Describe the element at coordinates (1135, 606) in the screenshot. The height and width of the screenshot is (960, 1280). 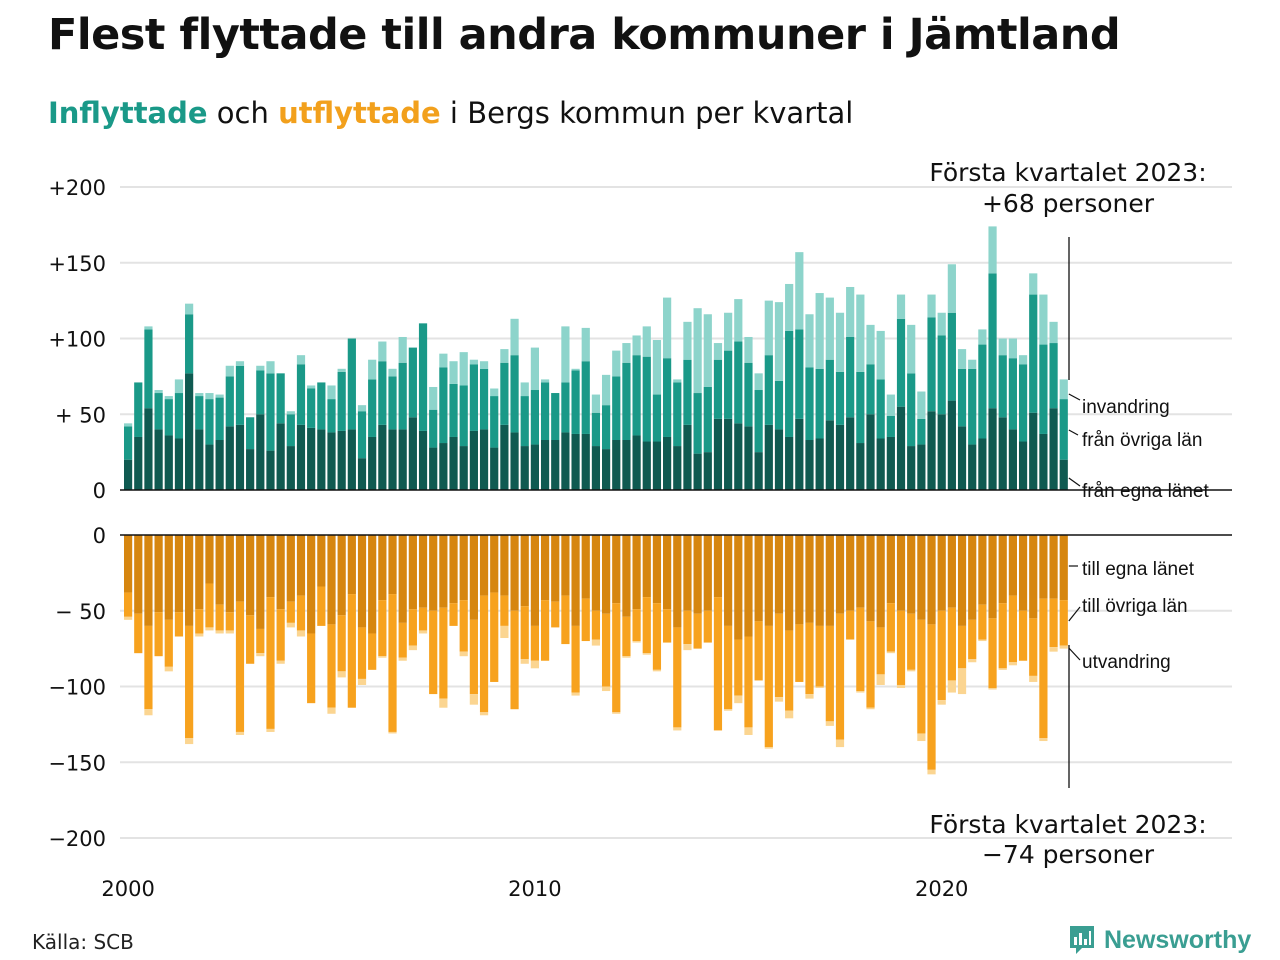
I see `label-till-ovriga-lan: till övriga län` at that location.